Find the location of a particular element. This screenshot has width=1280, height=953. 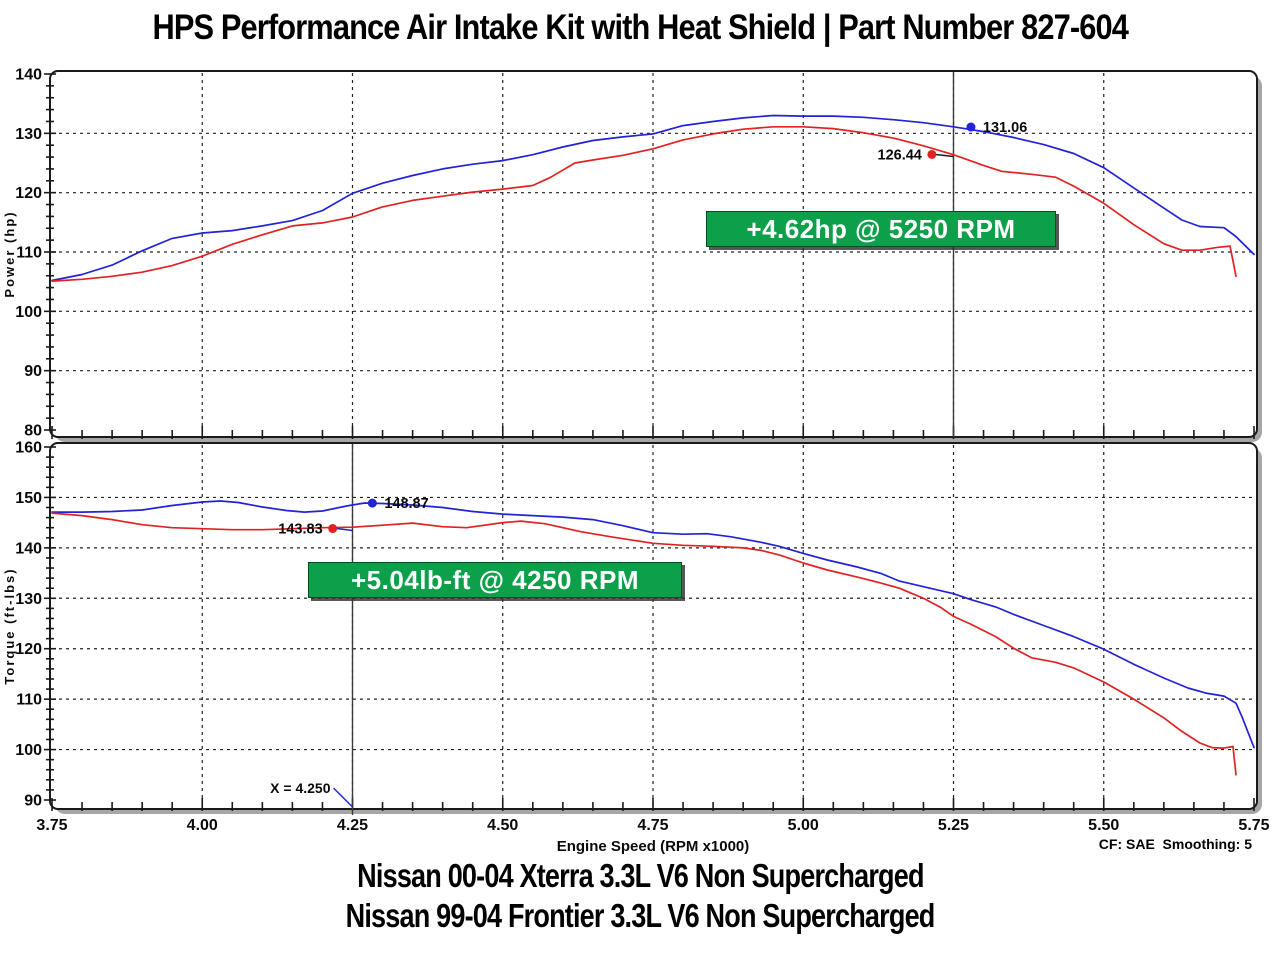

marker-value-label: 126.44 is located at coordinates (900, 155).